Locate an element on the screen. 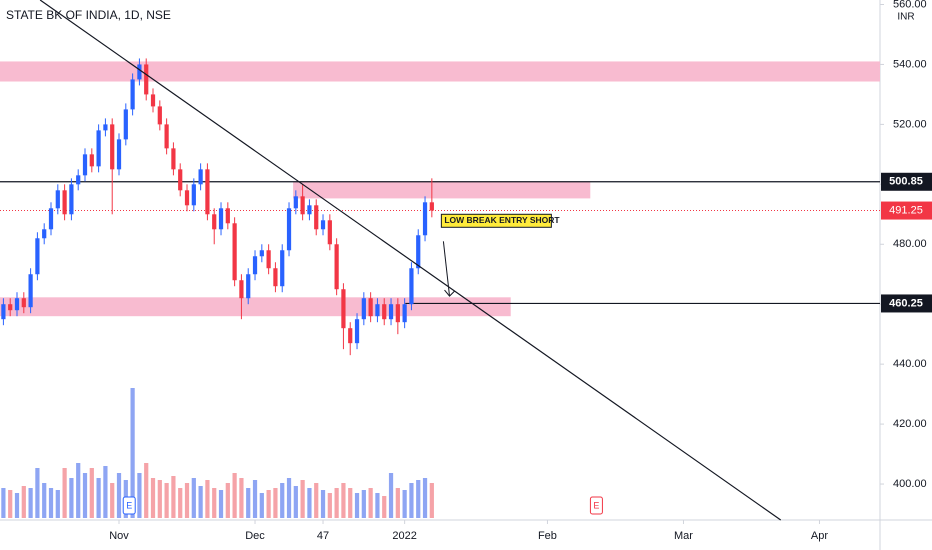  zone is located at coordinates (442, 190).